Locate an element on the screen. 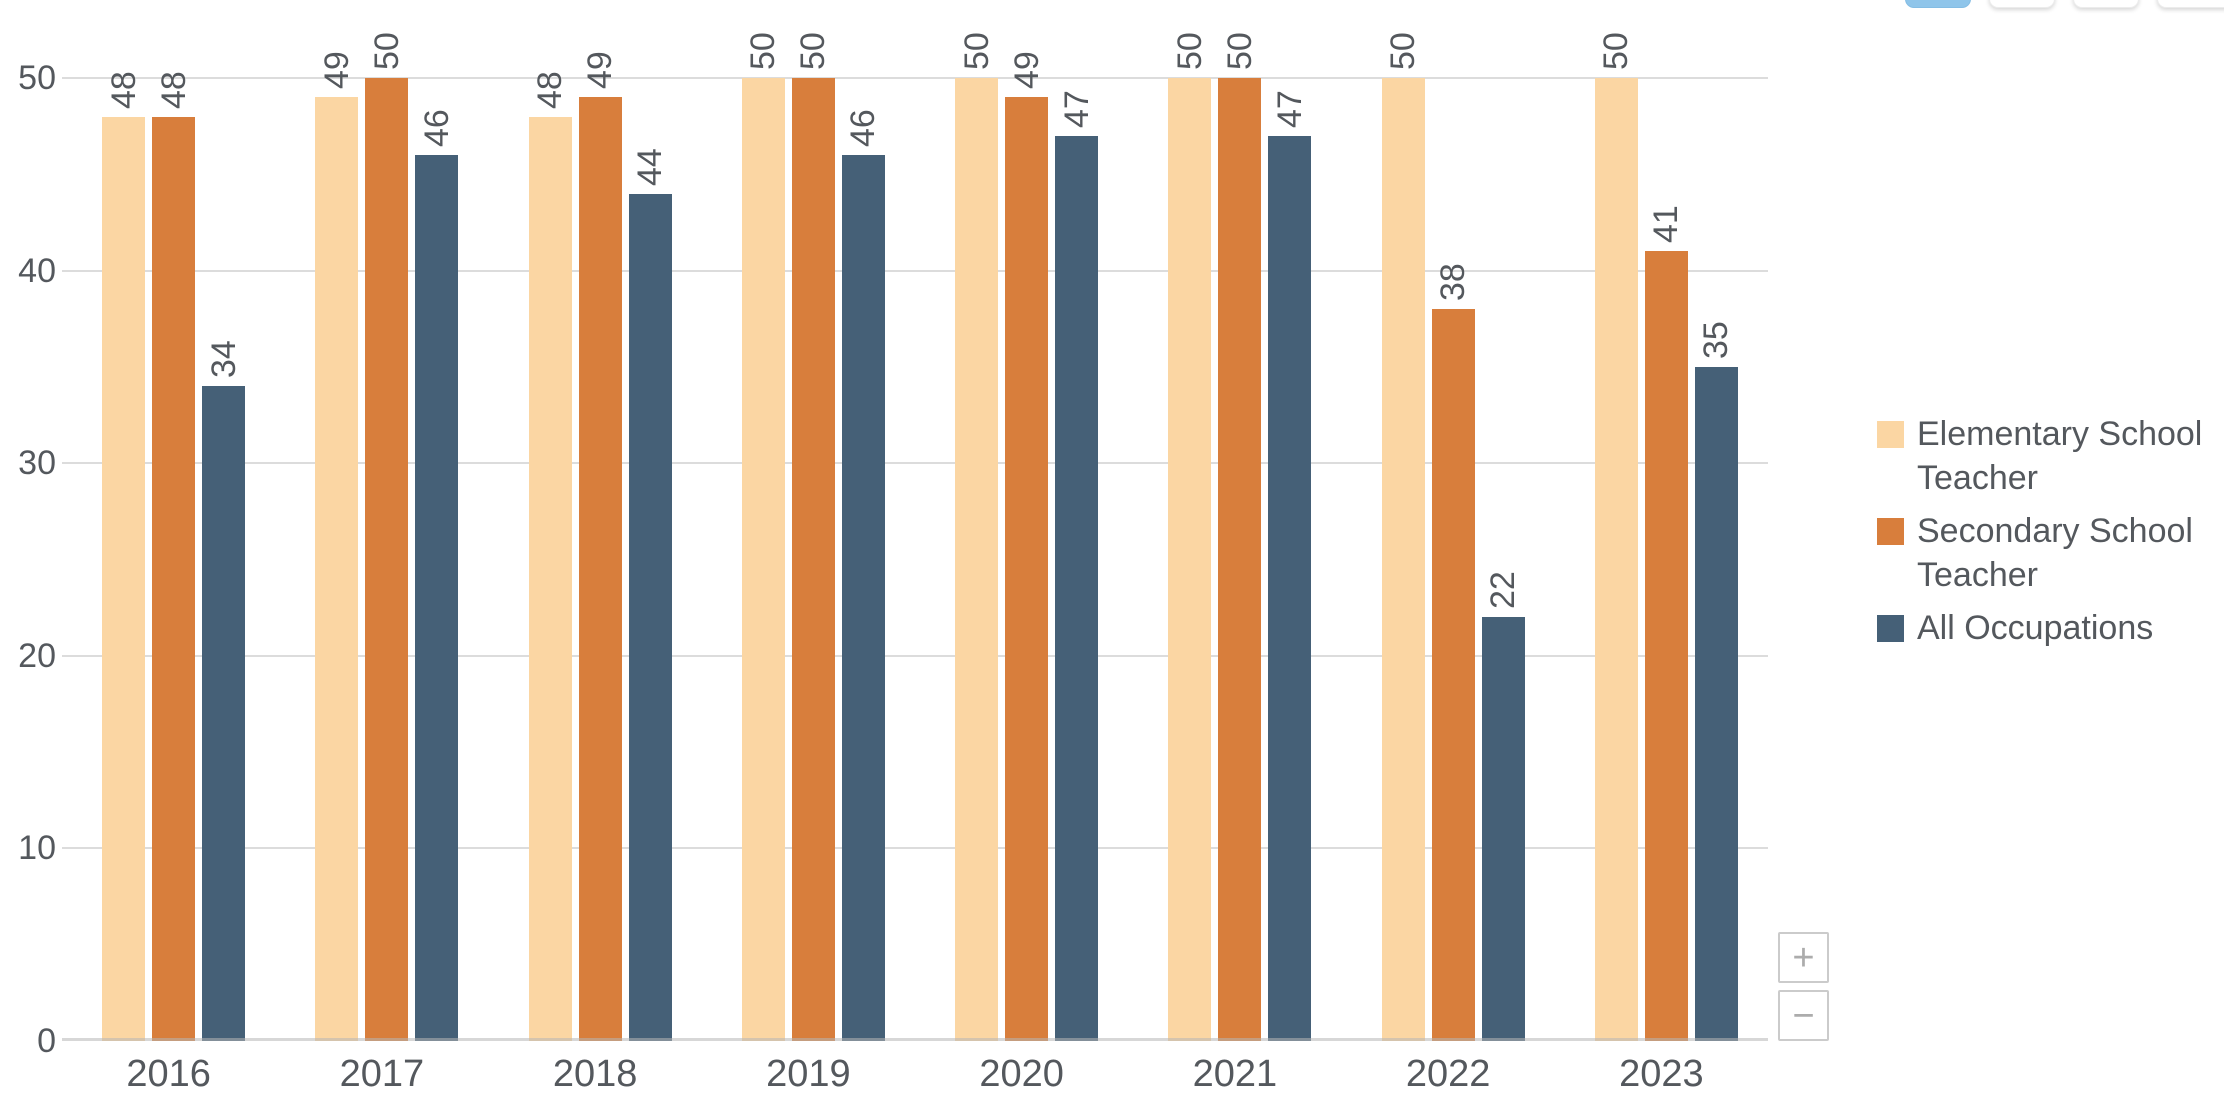 The width and height of the screenshot is (2224, 1103). bar-2021-elementary-school-teacher is located at coordinates (1190, 559).